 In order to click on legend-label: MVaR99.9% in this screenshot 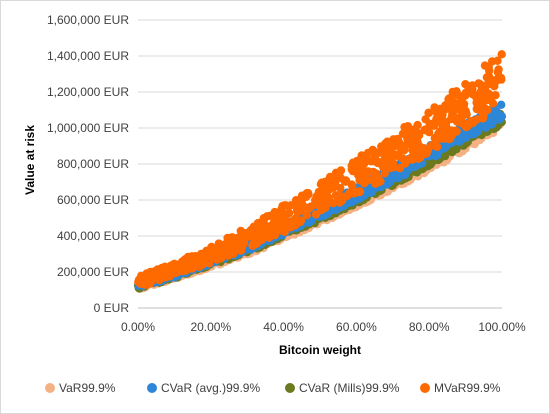, I will do `click(467, 388)`.